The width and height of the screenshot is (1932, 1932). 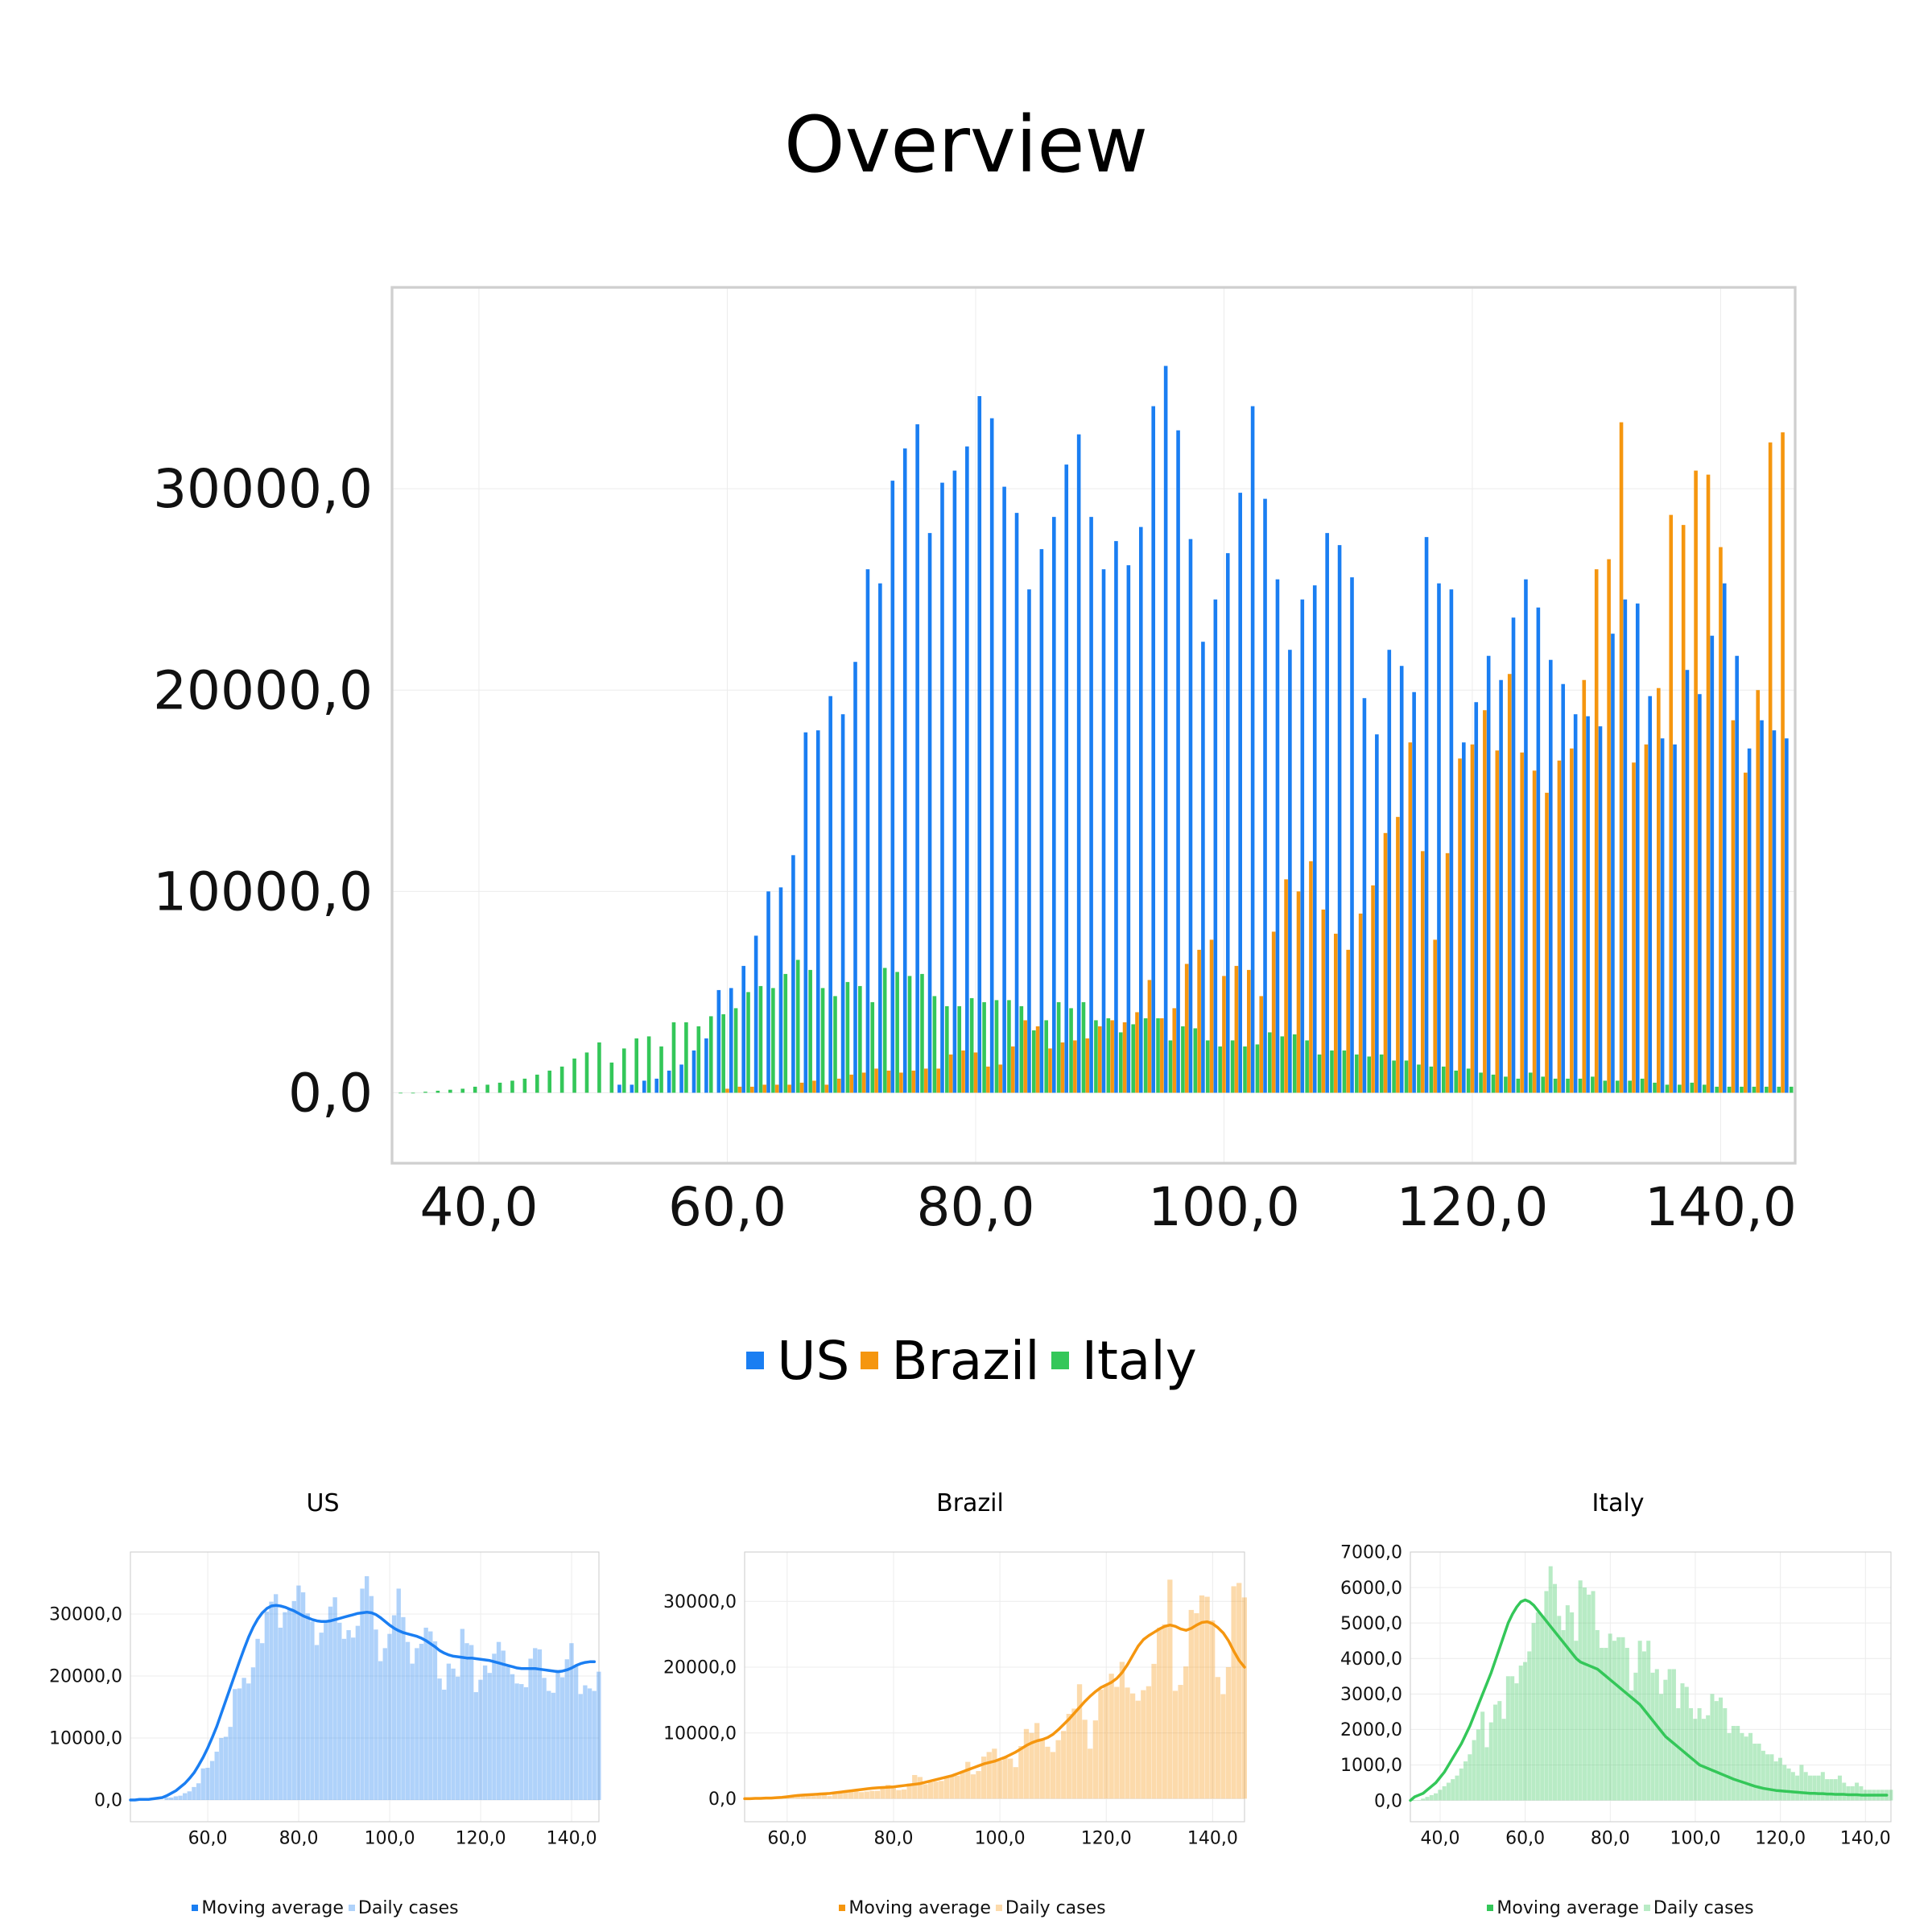 What do you see at coordinates (1618, 1503) in the screenshot?
I see `subchart-title-italy: Italy` at bounding box center [1618, 1503].